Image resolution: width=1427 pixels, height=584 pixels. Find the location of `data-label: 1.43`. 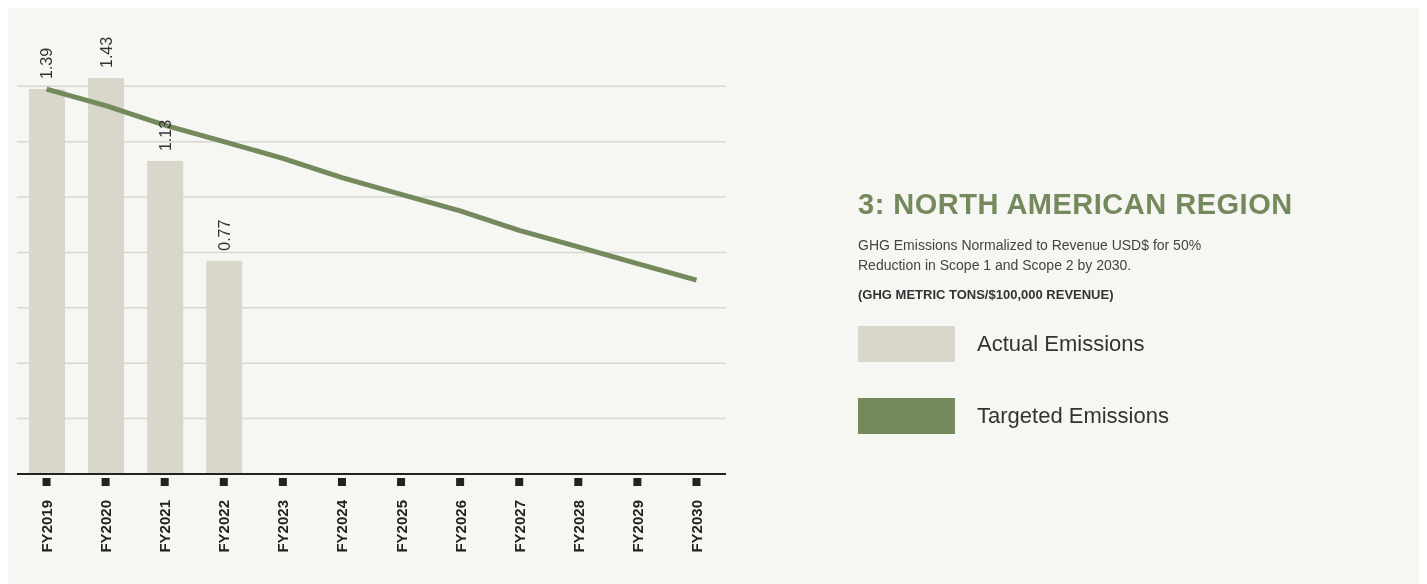

data-label: 1.43 is located at coordinates (106, 52).